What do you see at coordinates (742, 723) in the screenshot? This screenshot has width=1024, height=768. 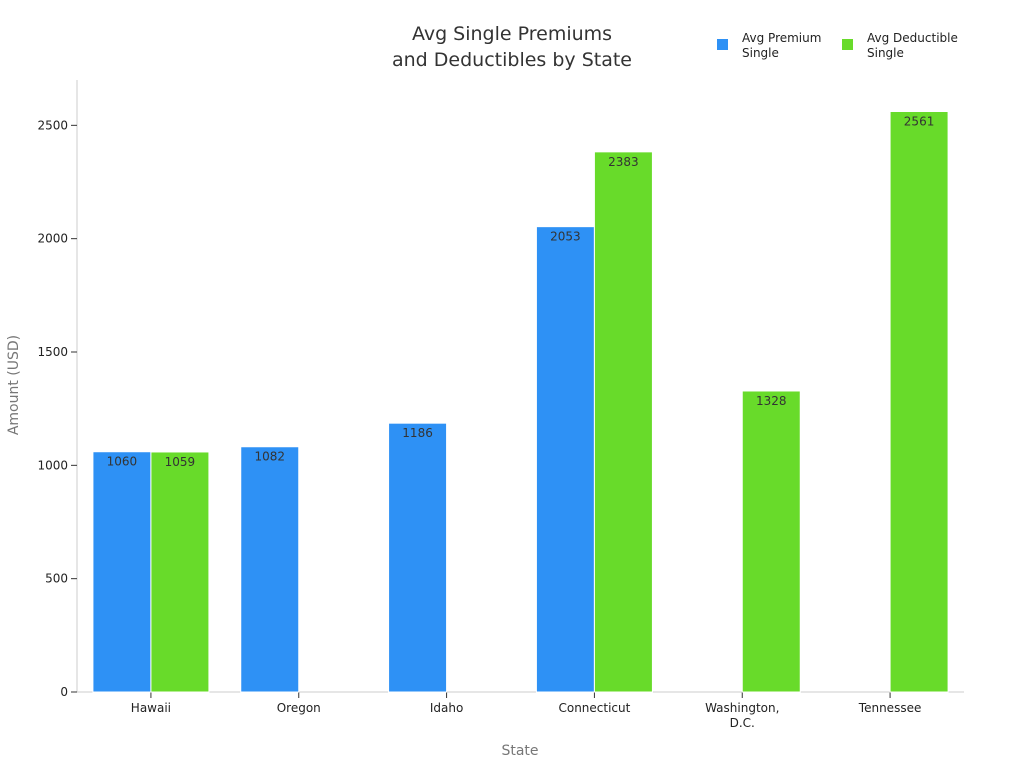 I see `x-tick-label: D.C.` at bounding box center [742, 723].